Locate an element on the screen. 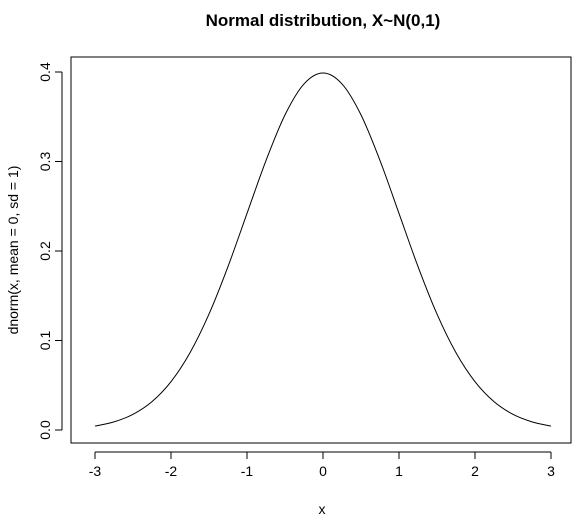 This screenshot has width=578, height=525. x-tick-label: -2 is located at coordinates (171, 471).